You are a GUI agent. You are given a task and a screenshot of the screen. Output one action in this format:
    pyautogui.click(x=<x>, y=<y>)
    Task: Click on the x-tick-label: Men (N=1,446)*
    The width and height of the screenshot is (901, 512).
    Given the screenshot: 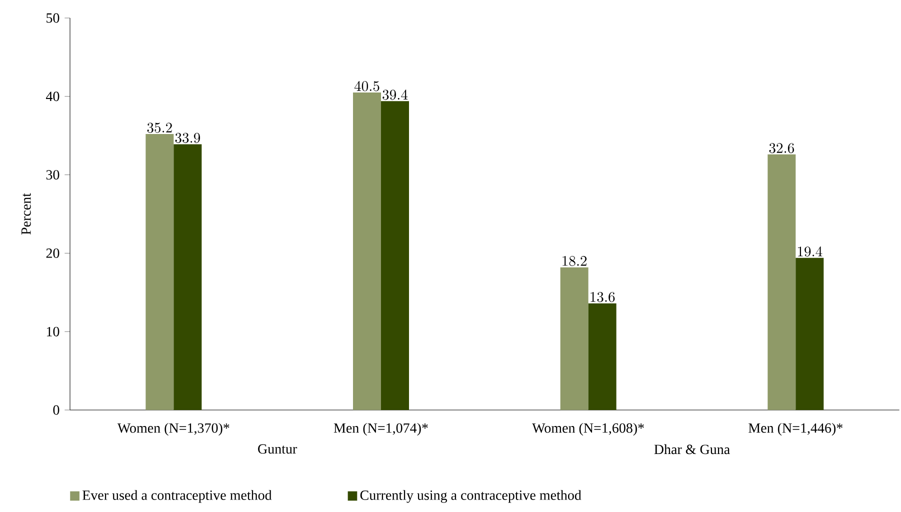 What is the action you would take?
    pyautogui.click(x=795, y=429)
    